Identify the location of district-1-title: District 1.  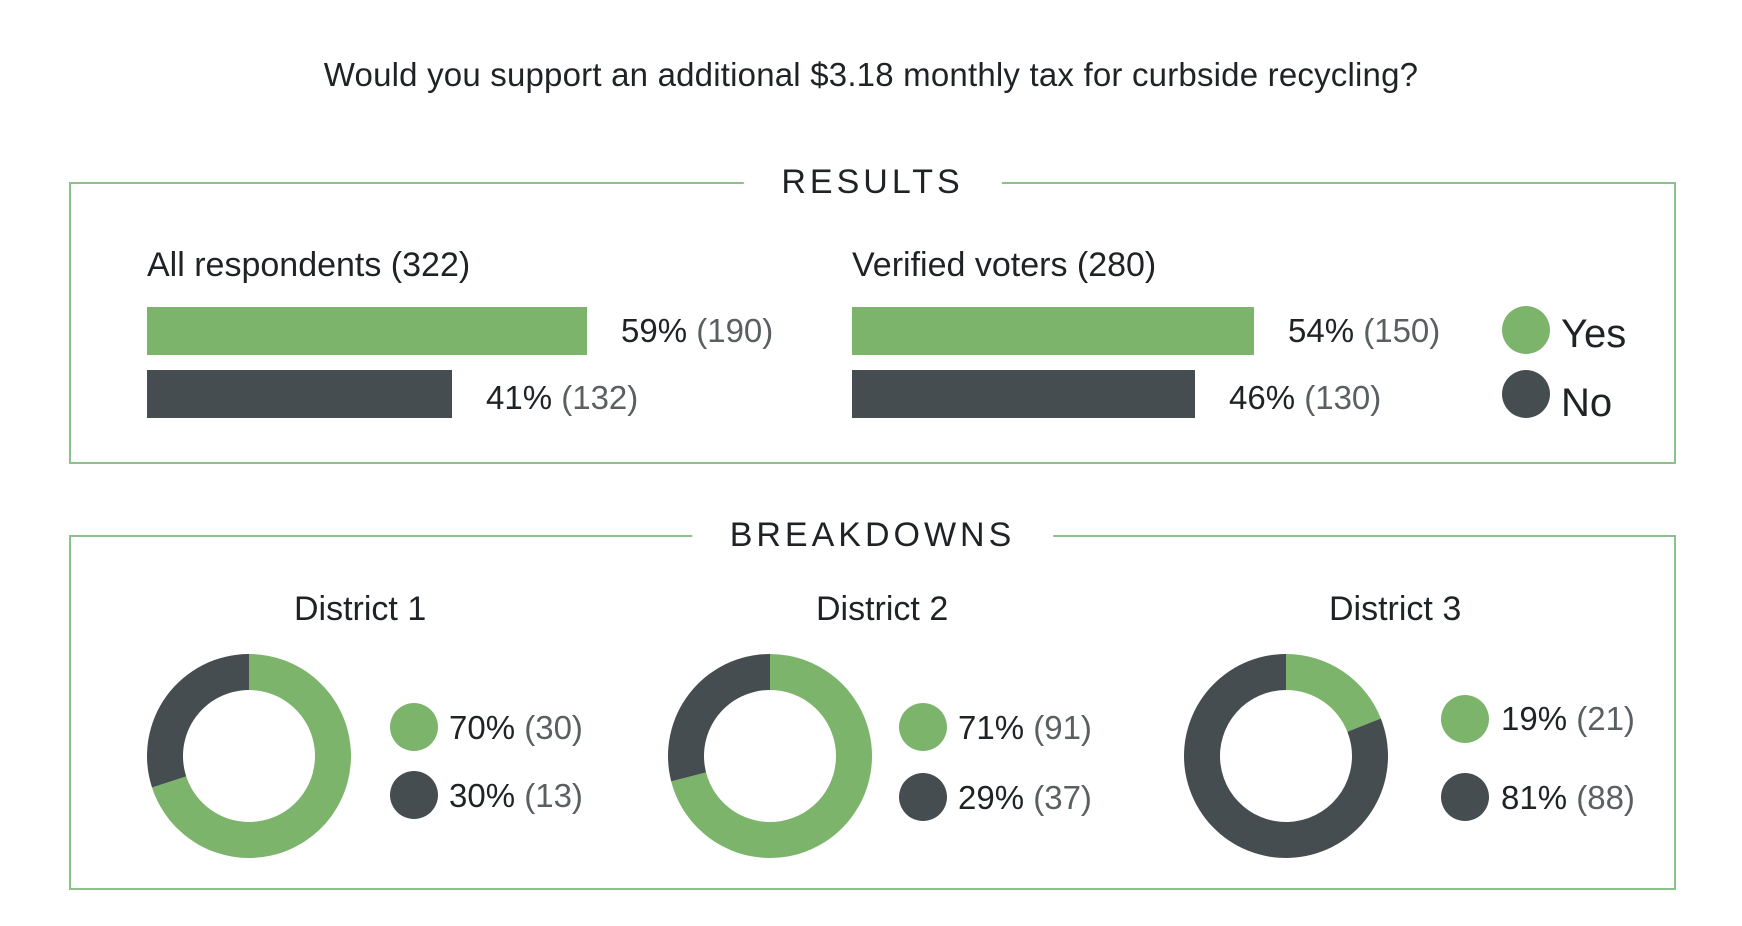
(360, 609).